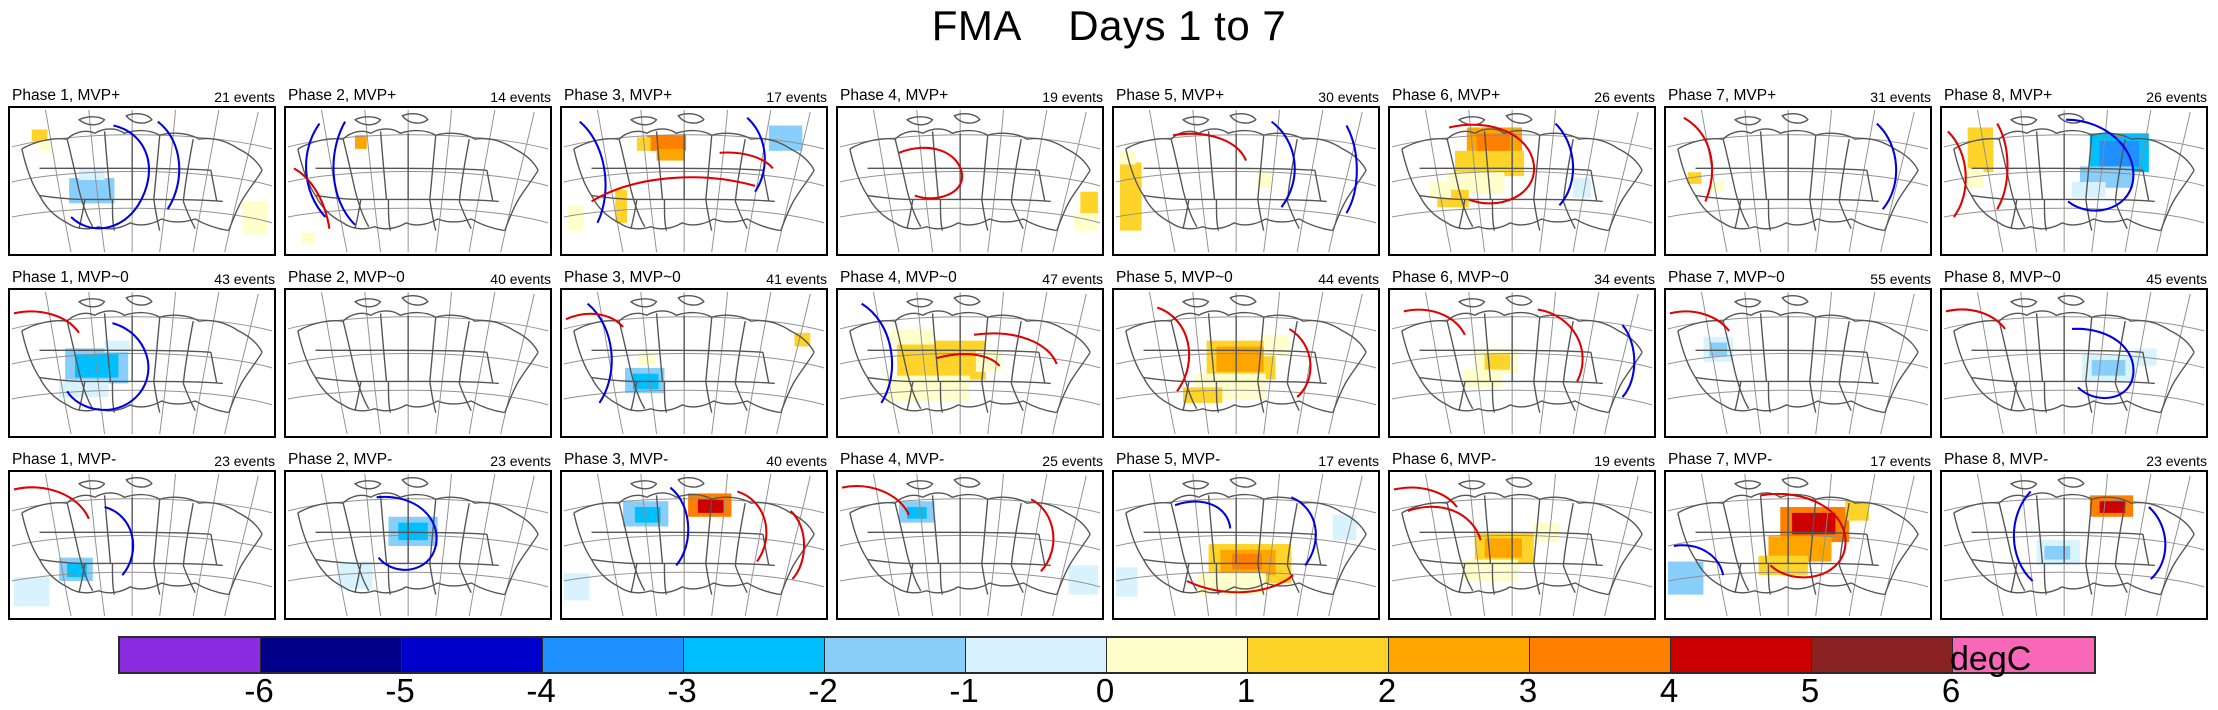 This screenshot has width=2218, height=710. I want to click on map-panel: Phase 7, MVP+ 31 events, so click(1799, 177).